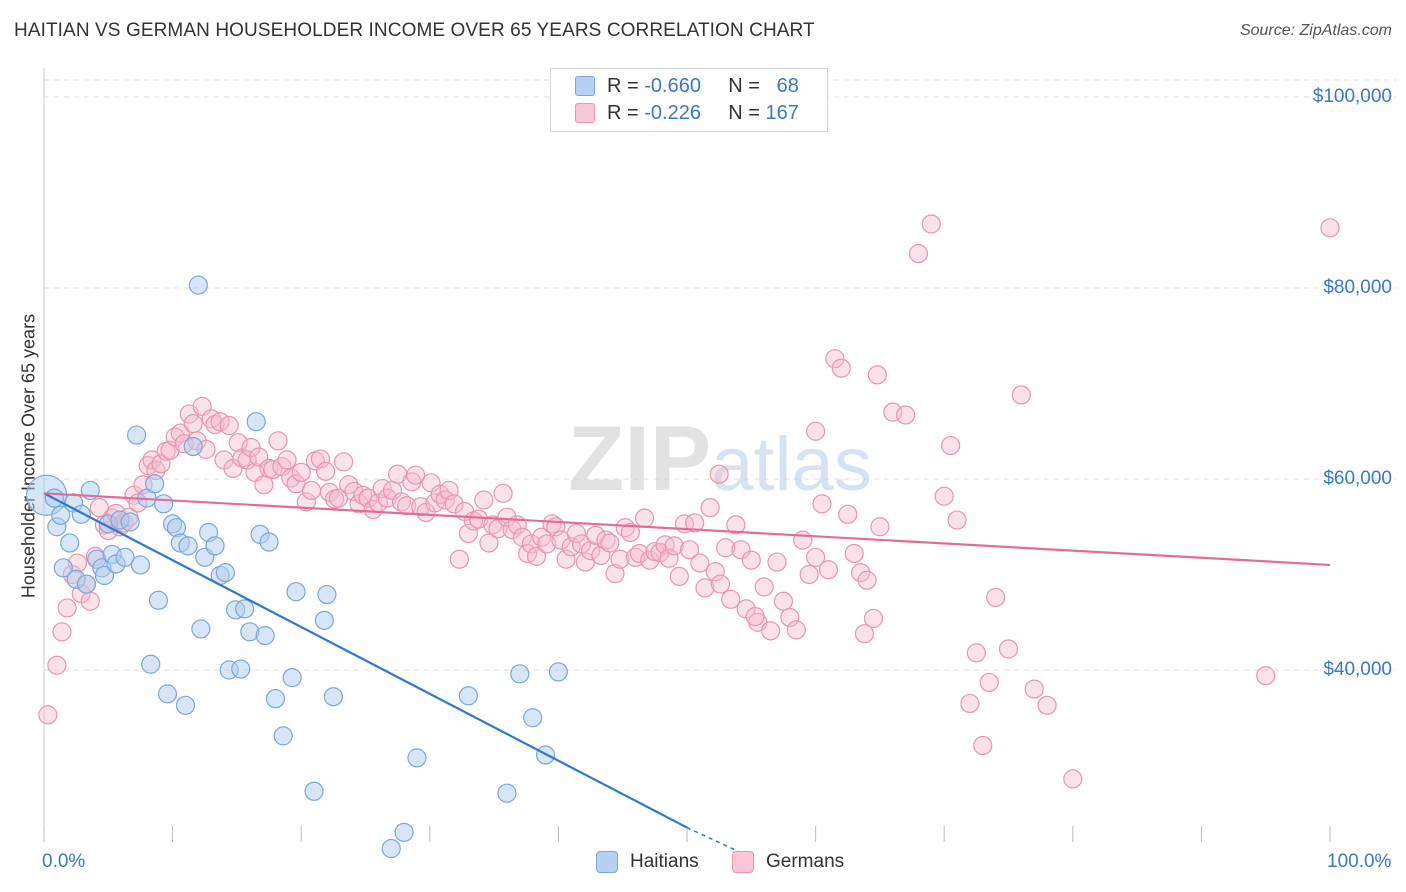 The height and width of the screenshot is (892, 1406). I want to click on legend-row-germans: R = -0.226 N = 167, so click(687, 113).